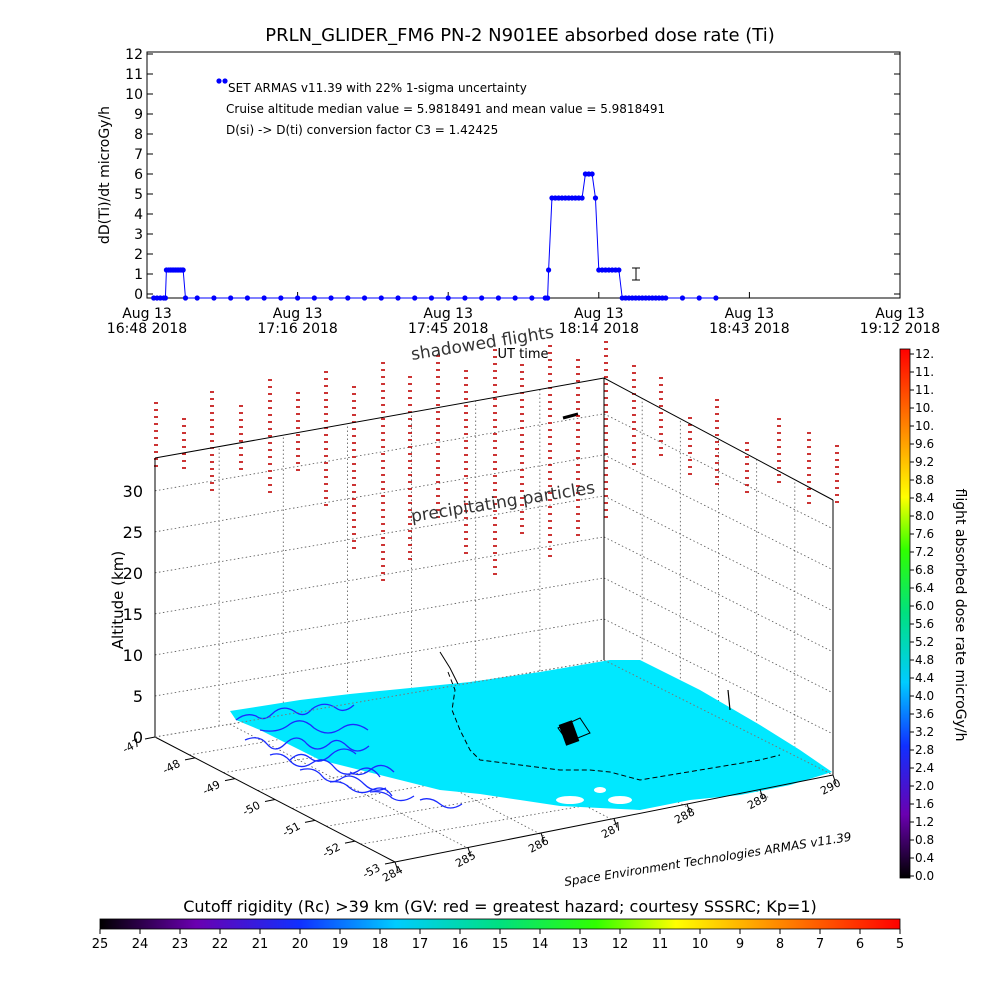 The height and width of the screenshot is (1004, 1000). I want to click on dose-colorbar-tick-label: 1.2, so click(924, 822).